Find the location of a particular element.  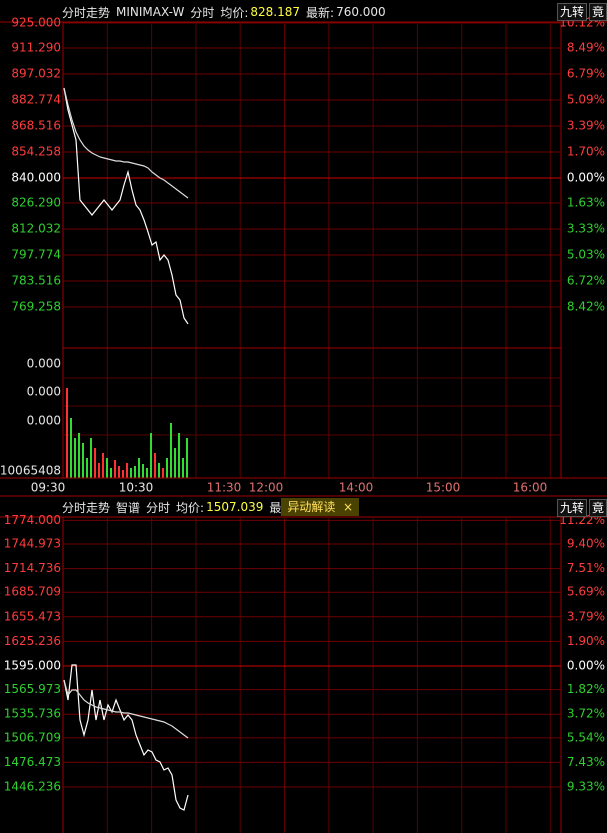

pct-label: 6.79% is located at coordinates (586, 74).